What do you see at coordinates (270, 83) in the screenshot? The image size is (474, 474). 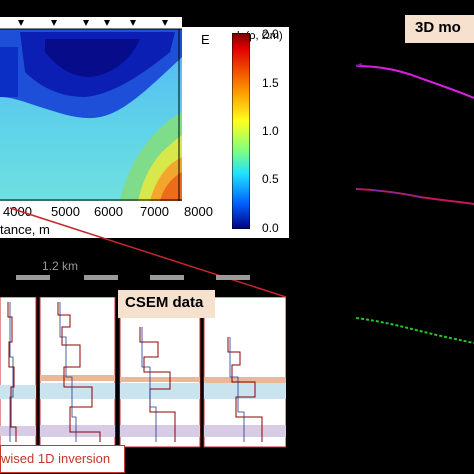 I see `colorbar-tick-label: 1.5` at bounding box center [270, 83].